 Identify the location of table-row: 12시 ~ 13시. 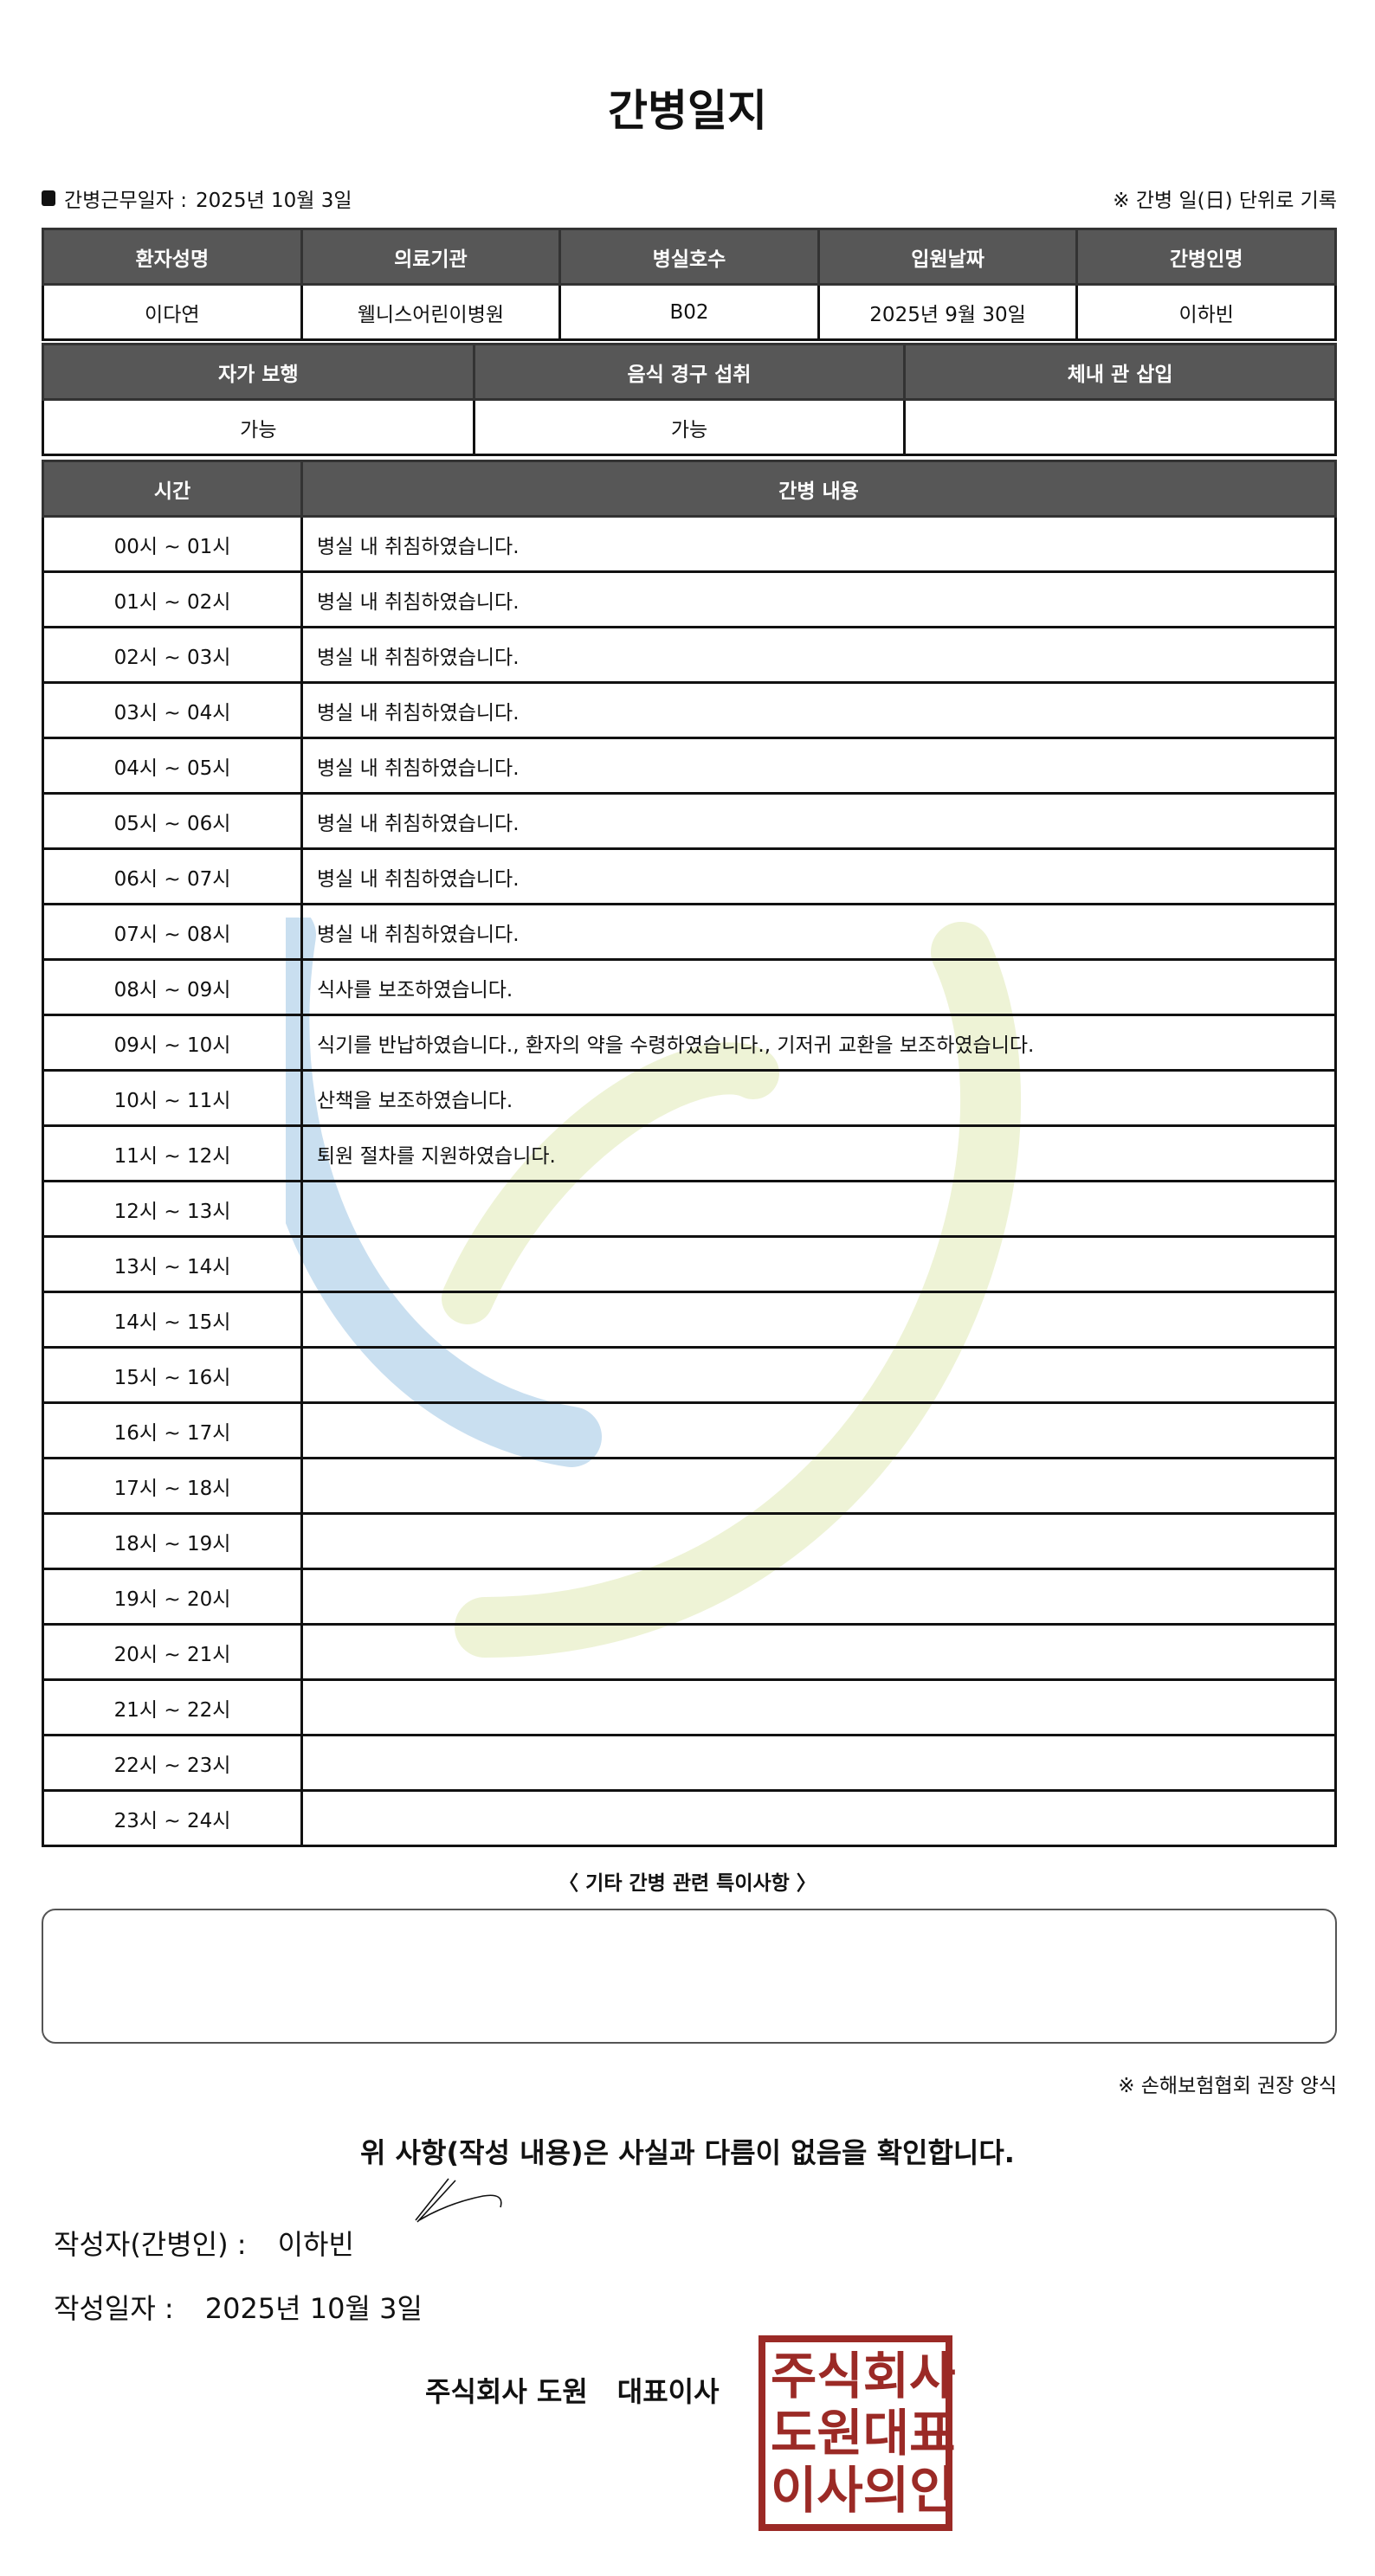
(689, 1209).